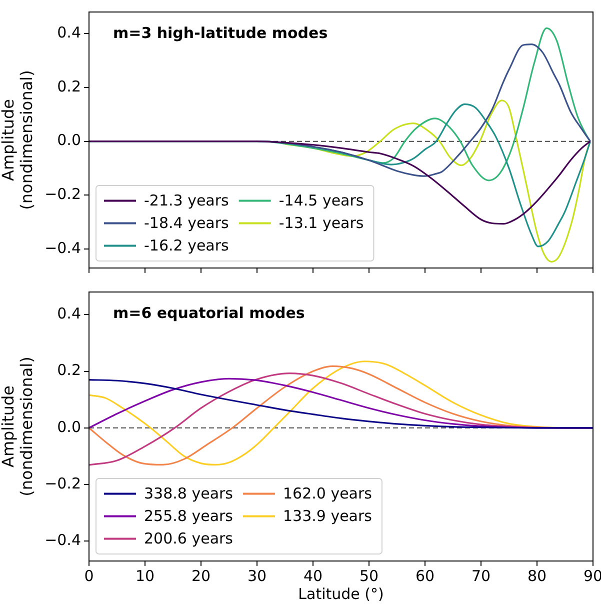  Describe the element at coordinates (189, 516) in the screenshot. I see `legend-label: 255.8 years` at that location.